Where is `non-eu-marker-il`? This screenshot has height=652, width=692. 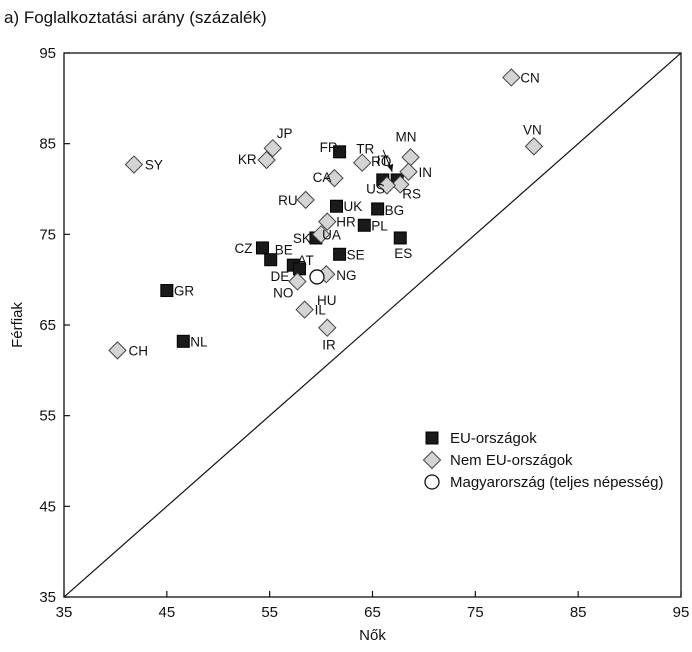 non-eu-marker-il is located at coordinates (304, 309).